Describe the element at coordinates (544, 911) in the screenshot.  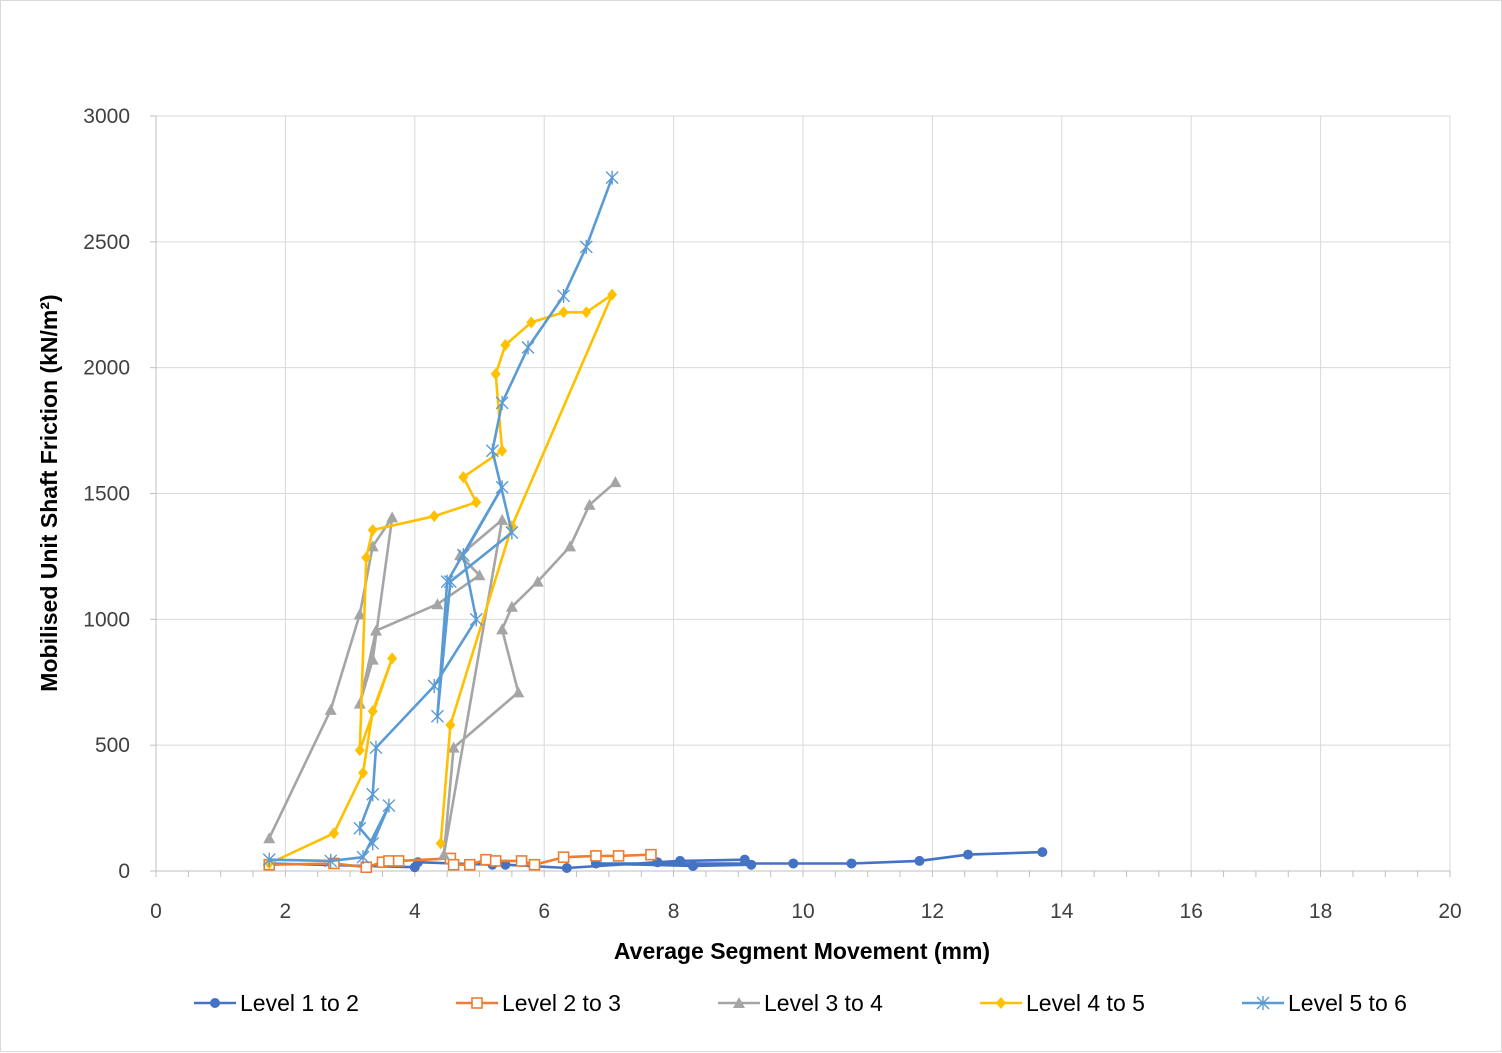
I see `x-tick-label: 6` at that location.